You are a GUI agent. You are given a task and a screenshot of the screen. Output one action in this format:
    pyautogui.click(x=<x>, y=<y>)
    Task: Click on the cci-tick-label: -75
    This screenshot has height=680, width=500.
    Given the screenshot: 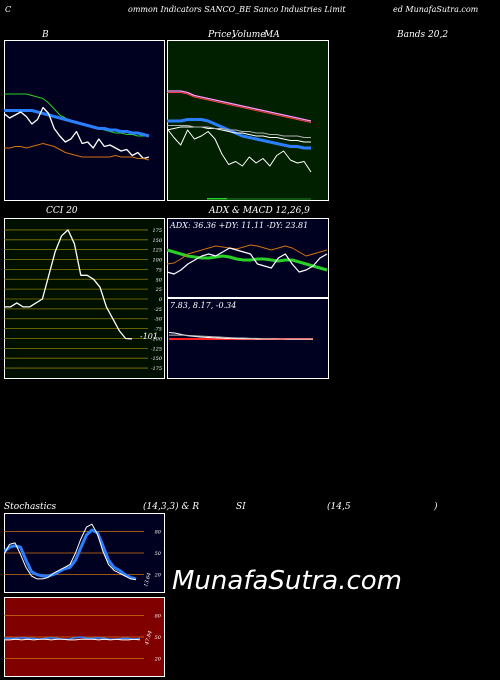 What is the action you would take?
    pyautogui.click(x=158, y=330)
    